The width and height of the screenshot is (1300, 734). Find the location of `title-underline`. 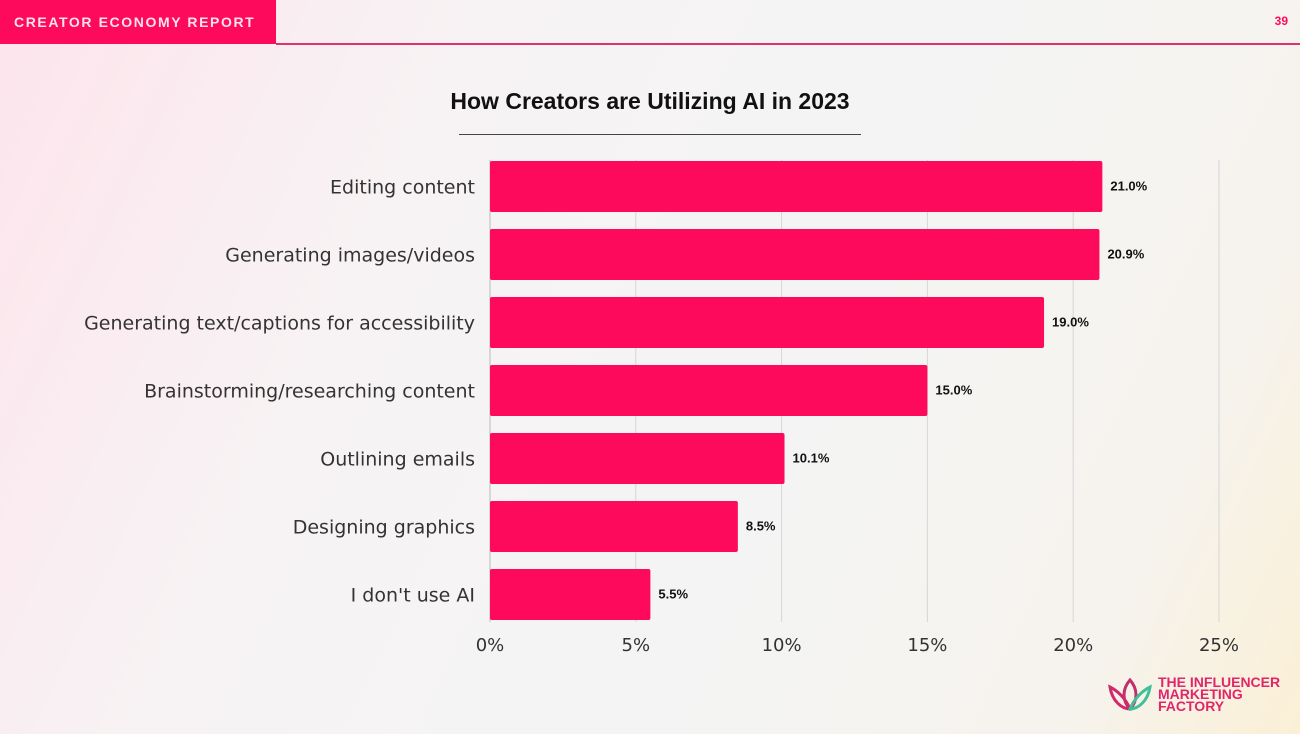

title-underline is located at coordinates (660, 134).